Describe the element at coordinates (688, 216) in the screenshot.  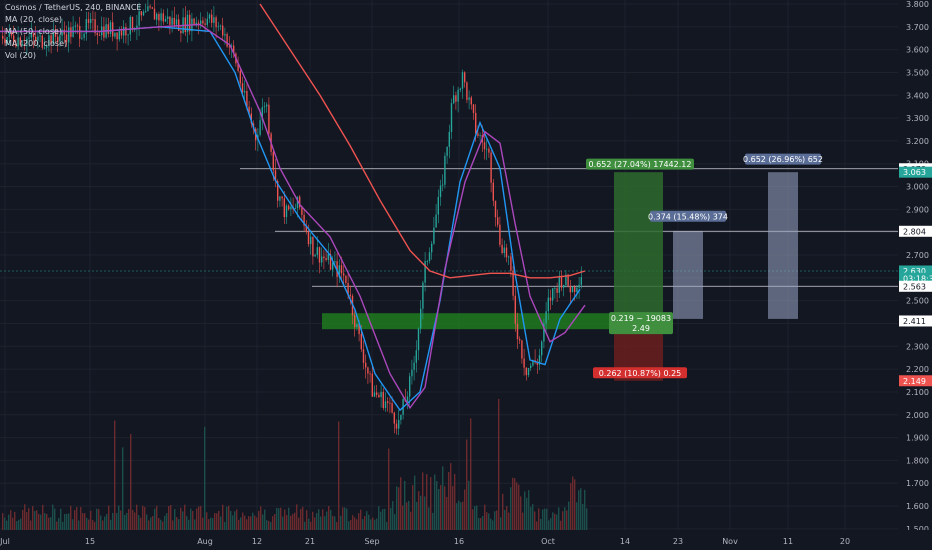
I see `projection-label-0: 0.374 (15.48%) 374` at that location.